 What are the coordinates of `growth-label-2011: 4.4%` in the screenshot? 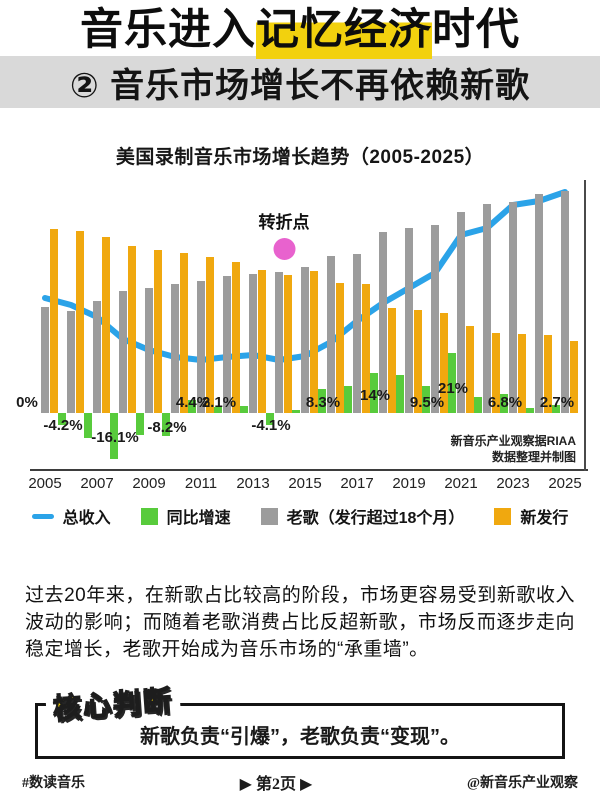 It's located at (193, 402).